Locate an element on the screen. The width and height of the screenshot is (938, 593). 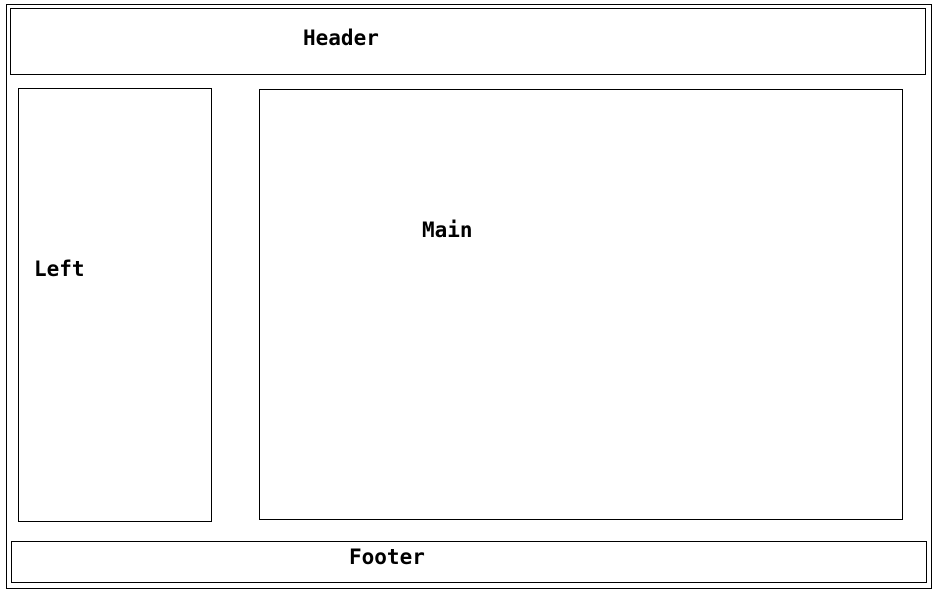
header-label: Header is located at coordinates (341, 38).